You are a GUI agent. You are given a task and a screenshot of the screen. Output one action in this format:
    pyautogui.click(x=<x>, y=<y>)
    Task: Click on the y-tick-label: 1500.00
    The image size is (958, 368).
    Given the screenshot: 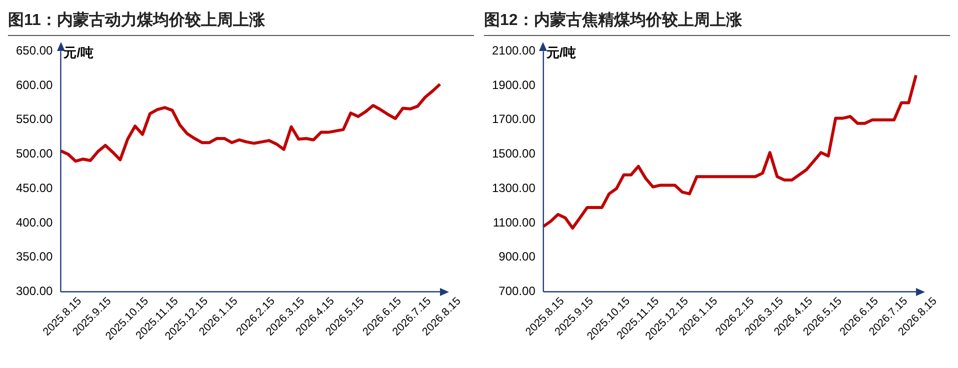 What is the action you would take?
    pyautogui.click(x=514, y=153)
    